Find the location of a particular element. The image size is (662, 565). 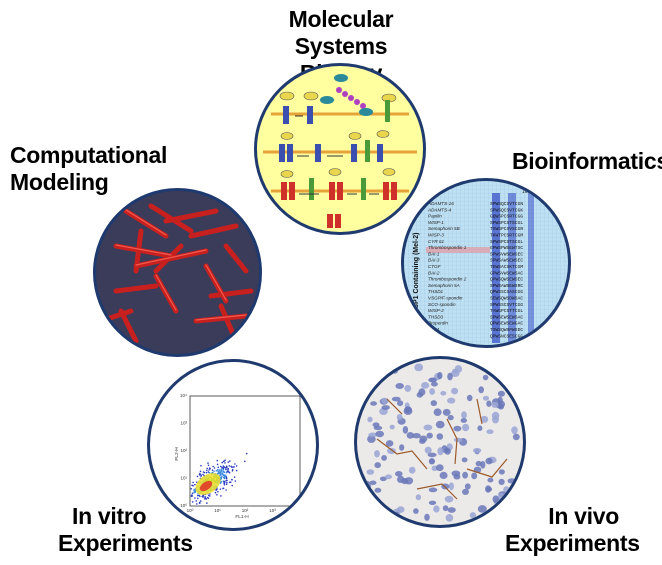

sequence-row: SPWSSCSVTCGG is located at coordinates (506, 305).